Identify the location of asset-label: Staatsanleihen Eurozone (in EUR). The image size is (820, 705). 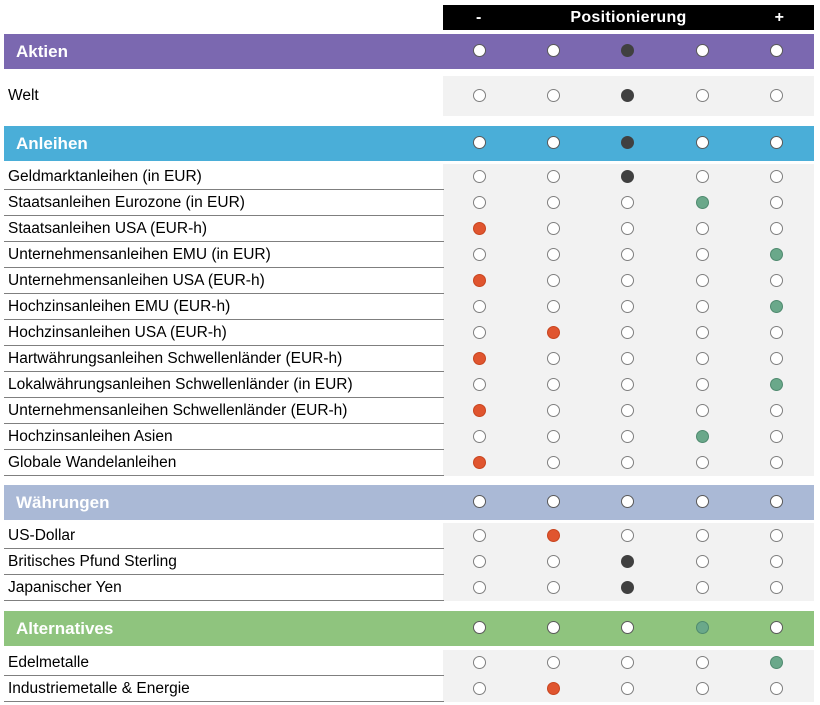
(126, 202).